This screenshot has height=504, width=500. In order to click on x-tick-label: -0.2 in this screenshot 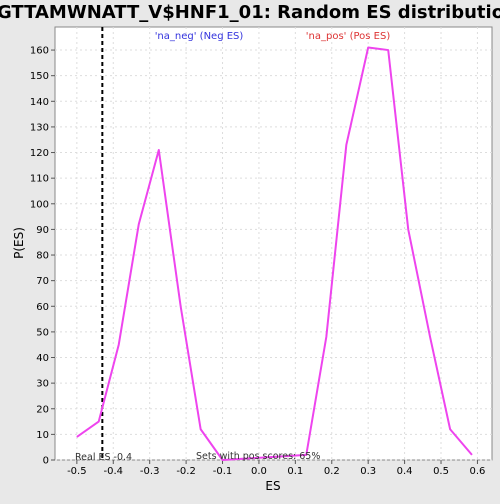, I will do `click(186, 471)`.